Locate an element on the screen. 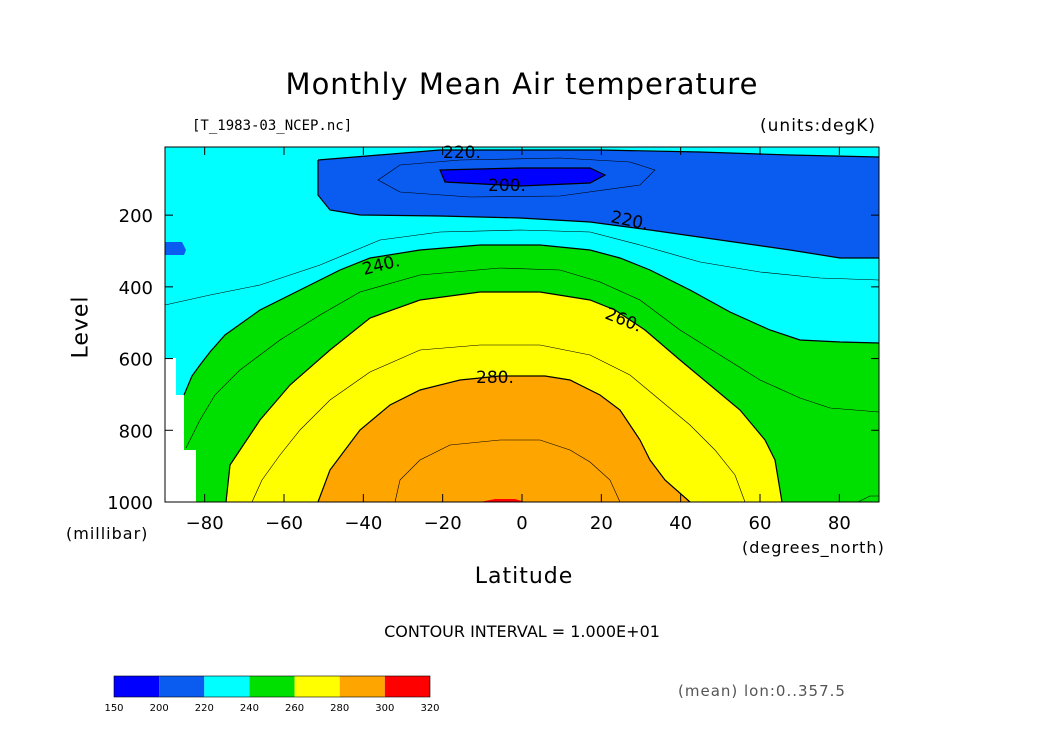 Image resolution: width=1044 pixels, height=739 pixels. colorbar-label: 220 is located at coordinates (204, 708).